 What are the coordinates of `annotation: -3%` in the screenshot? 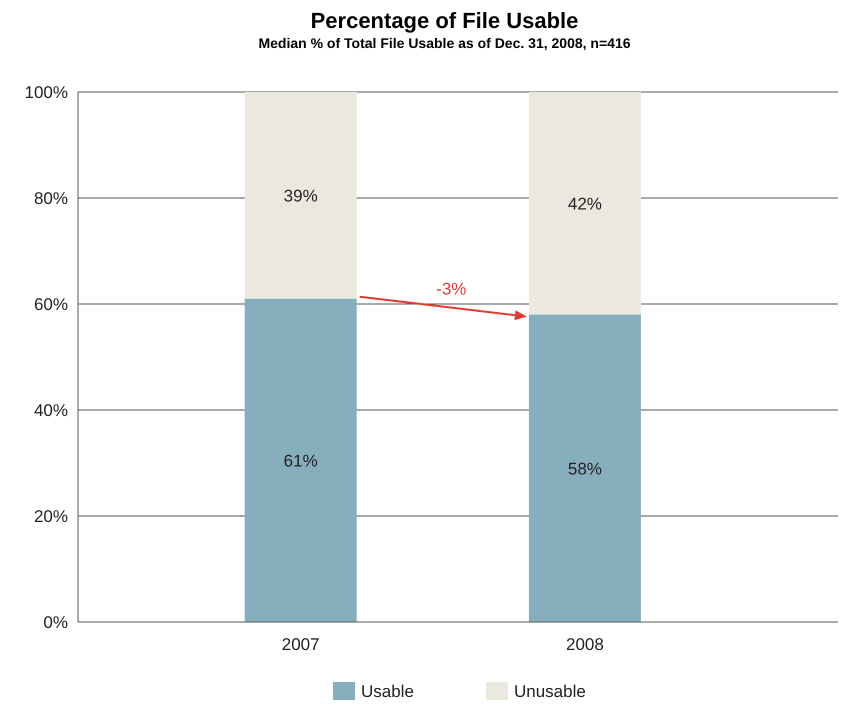 It's located at (451, 289).